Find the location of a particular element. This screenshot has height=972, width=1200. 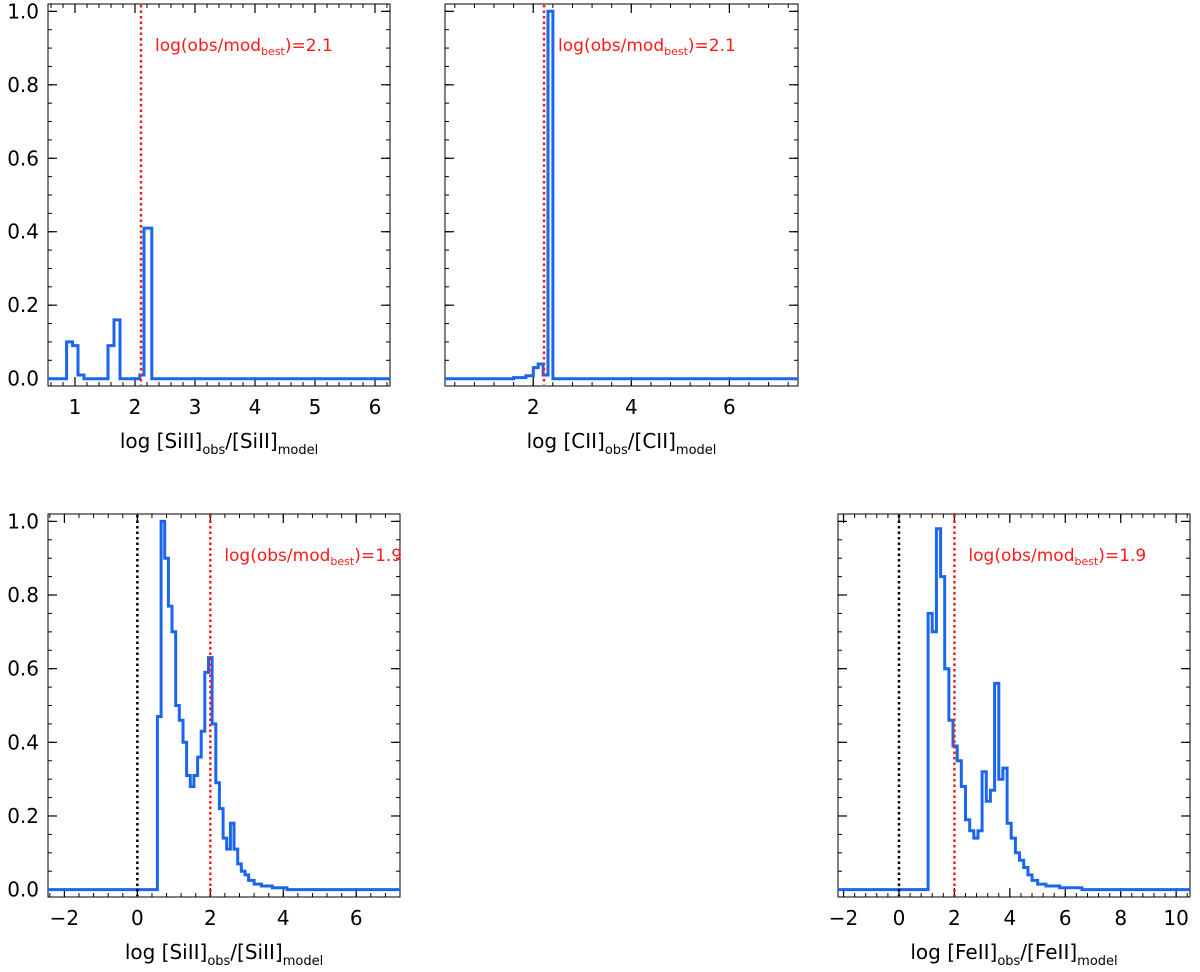

x-tick-label: 8 is located at coordinates (1120, 918).